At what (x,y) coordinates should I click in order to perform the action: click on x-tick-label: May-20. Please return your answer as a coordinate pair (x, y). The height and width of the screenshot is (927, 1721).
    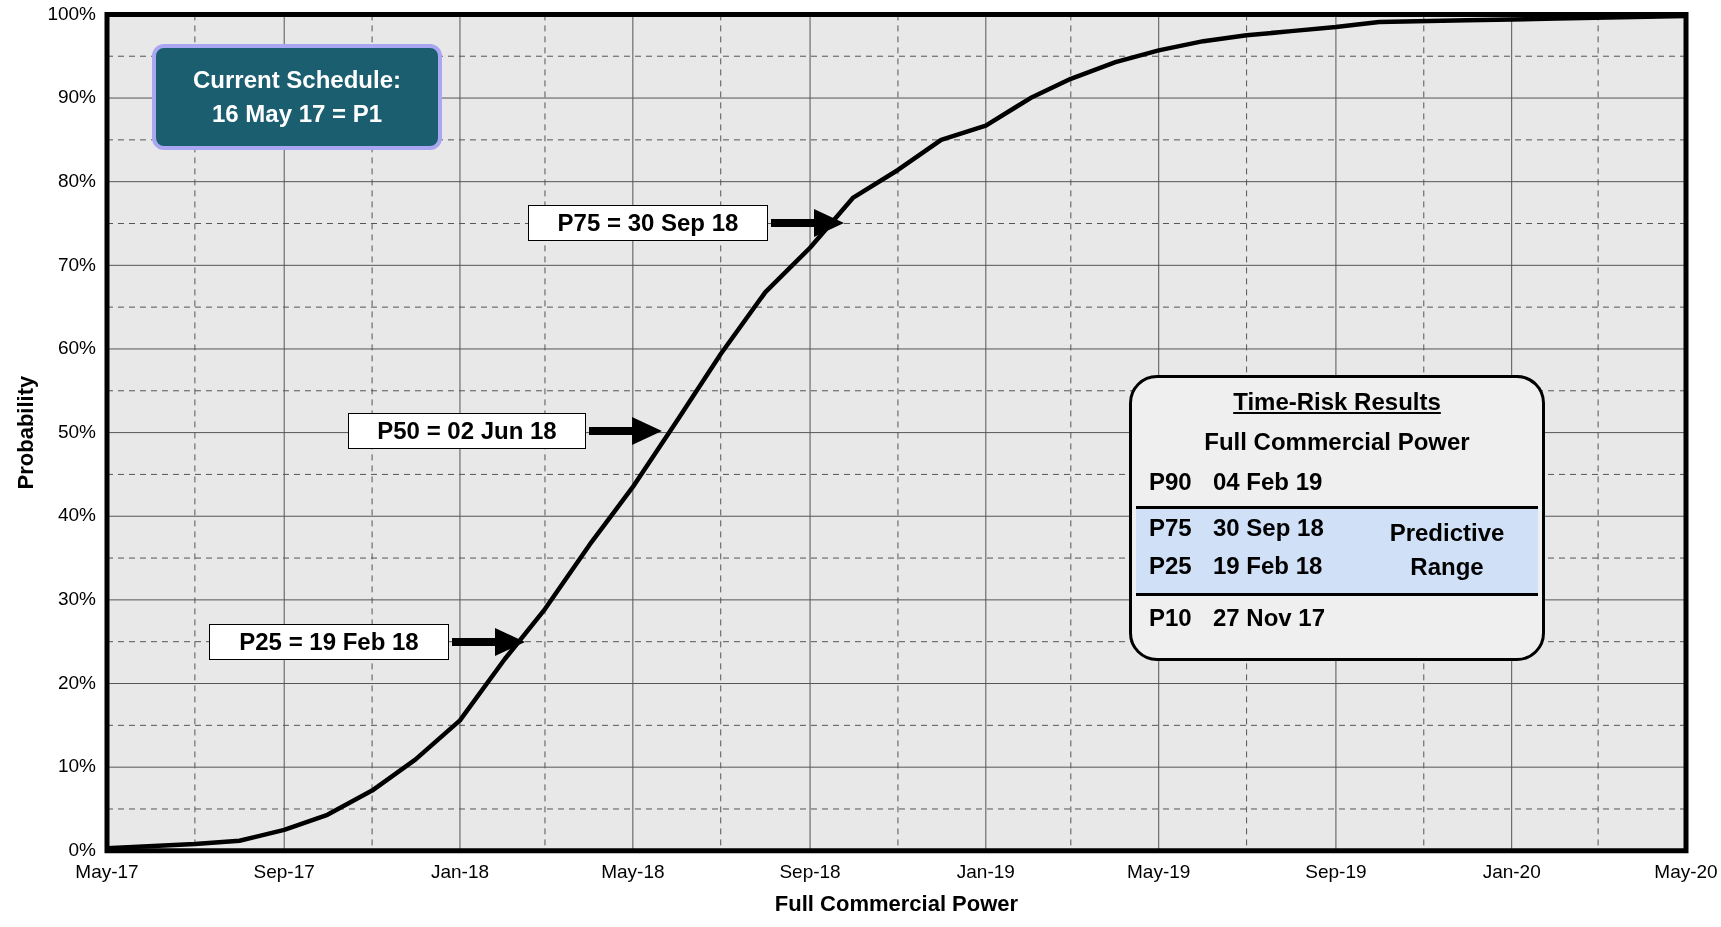
    Looking at the image, I should click on (1686, 872).